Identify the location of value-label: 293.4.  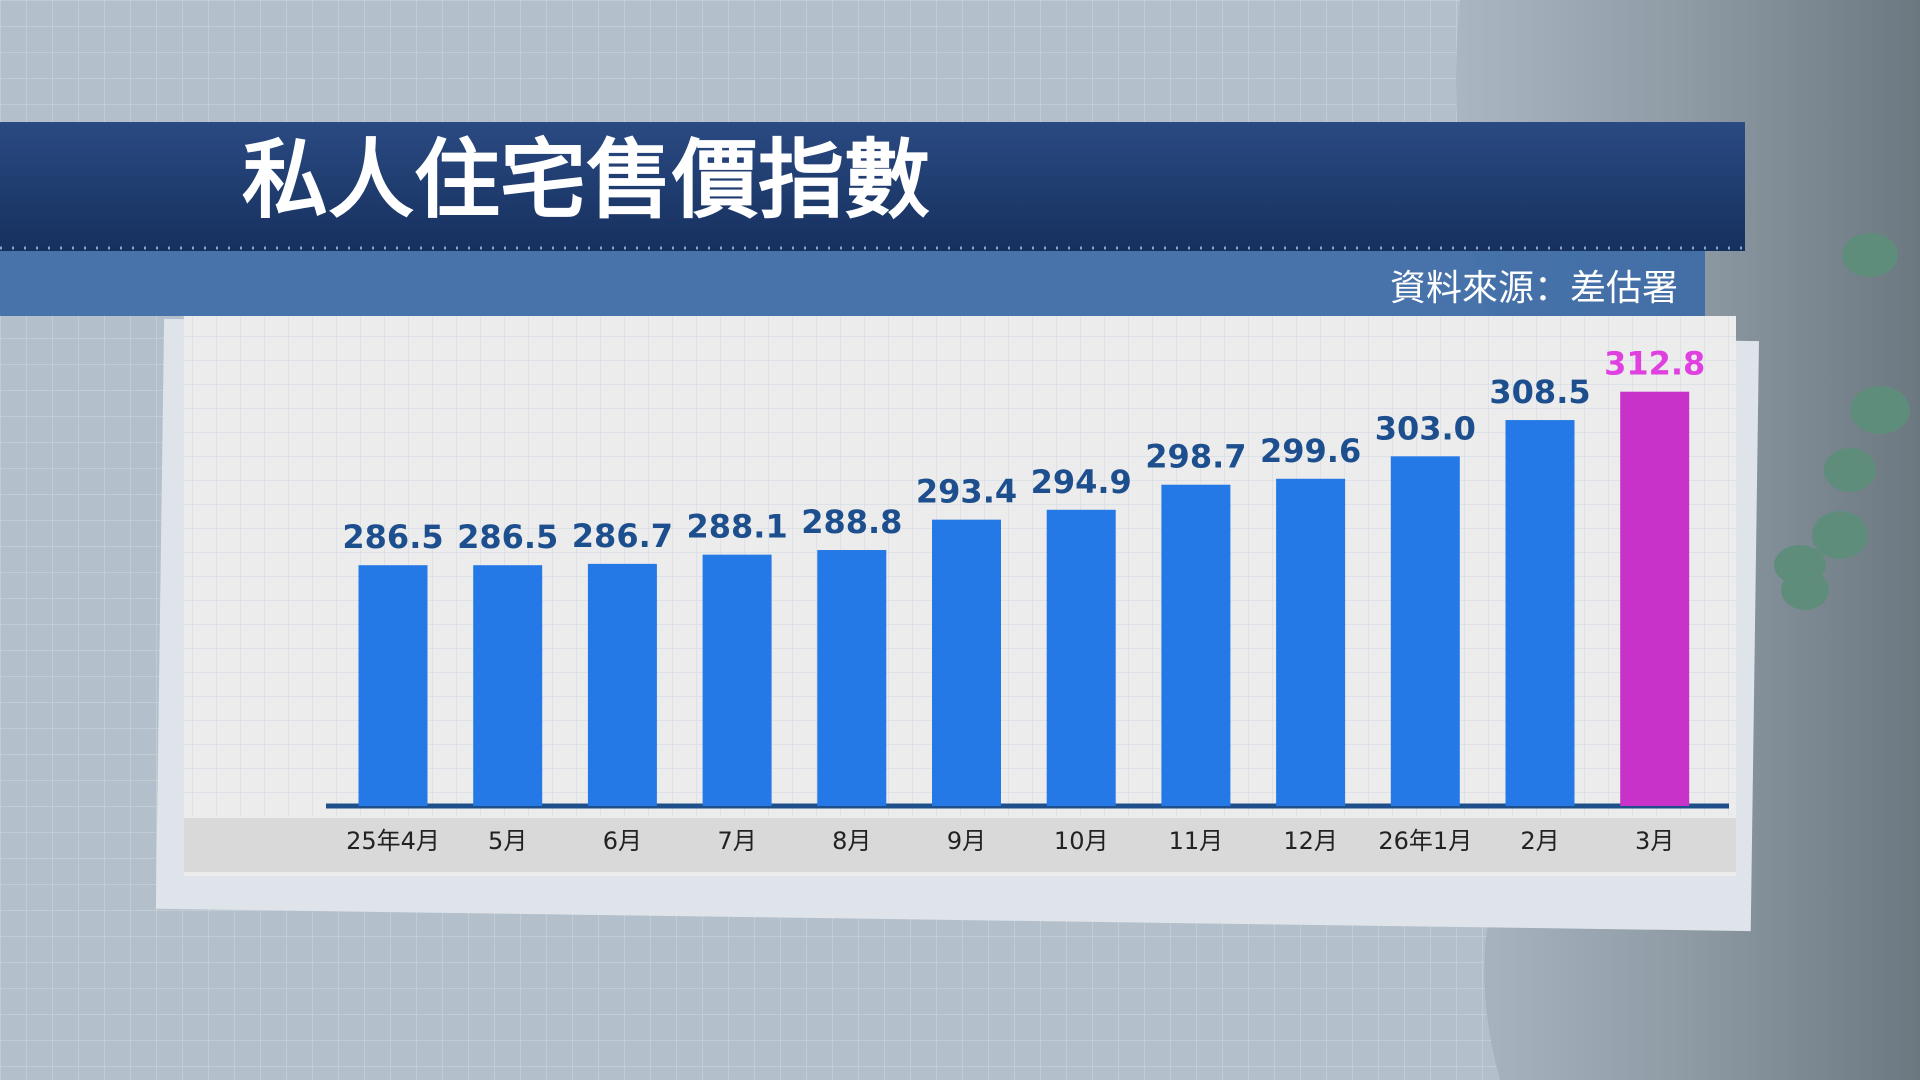
(966, 492).